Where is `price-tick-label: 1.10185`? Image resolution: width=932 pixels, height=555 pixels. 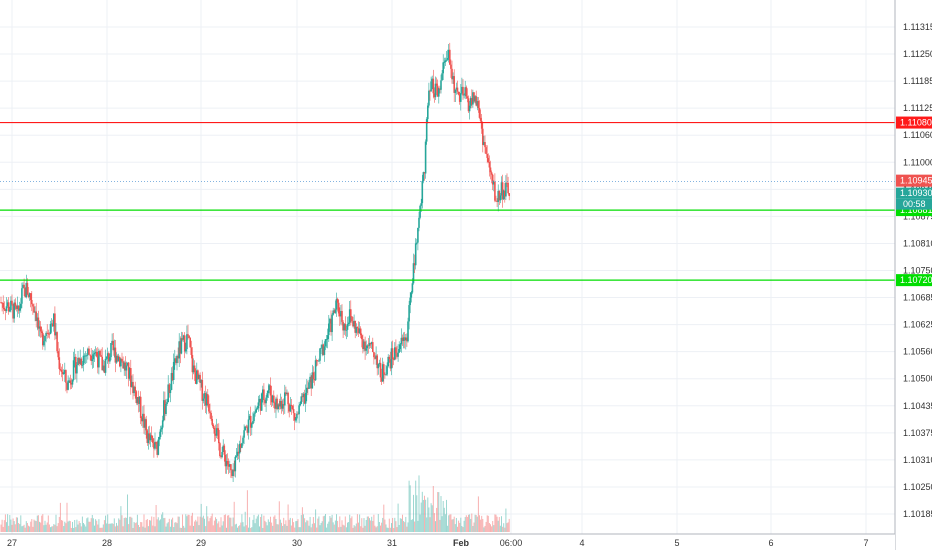
price-tick-label: 1.10185 is located at coordinates (917, 514).